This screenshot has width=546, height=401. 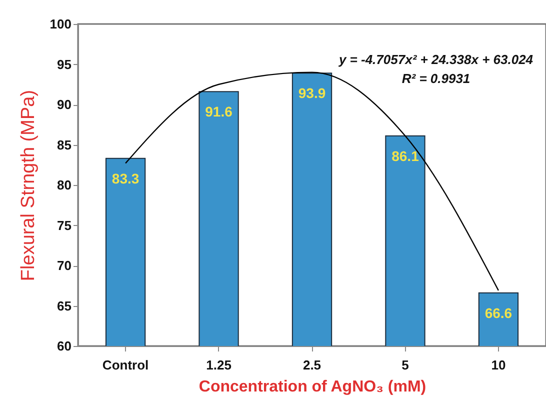 What do you see at coordinates (436, 59) in the screenshot?
I see `annotation: y = -4.7057x² + 24.338x + 63.024` at bounding box center [436, 59].